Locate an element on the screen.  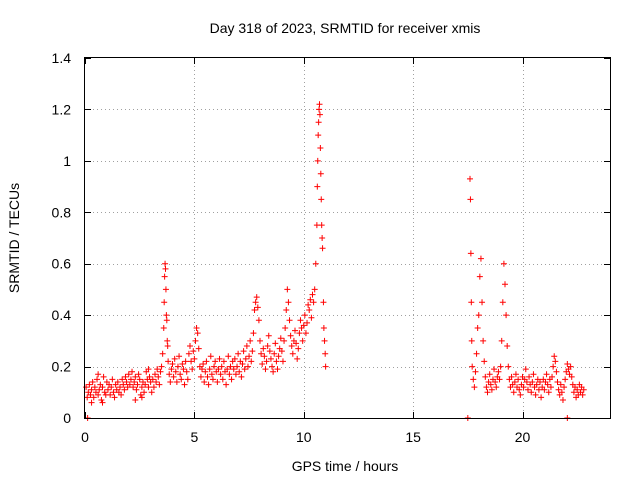
x-tick-label: 20 is located at coordinates (523, 437).